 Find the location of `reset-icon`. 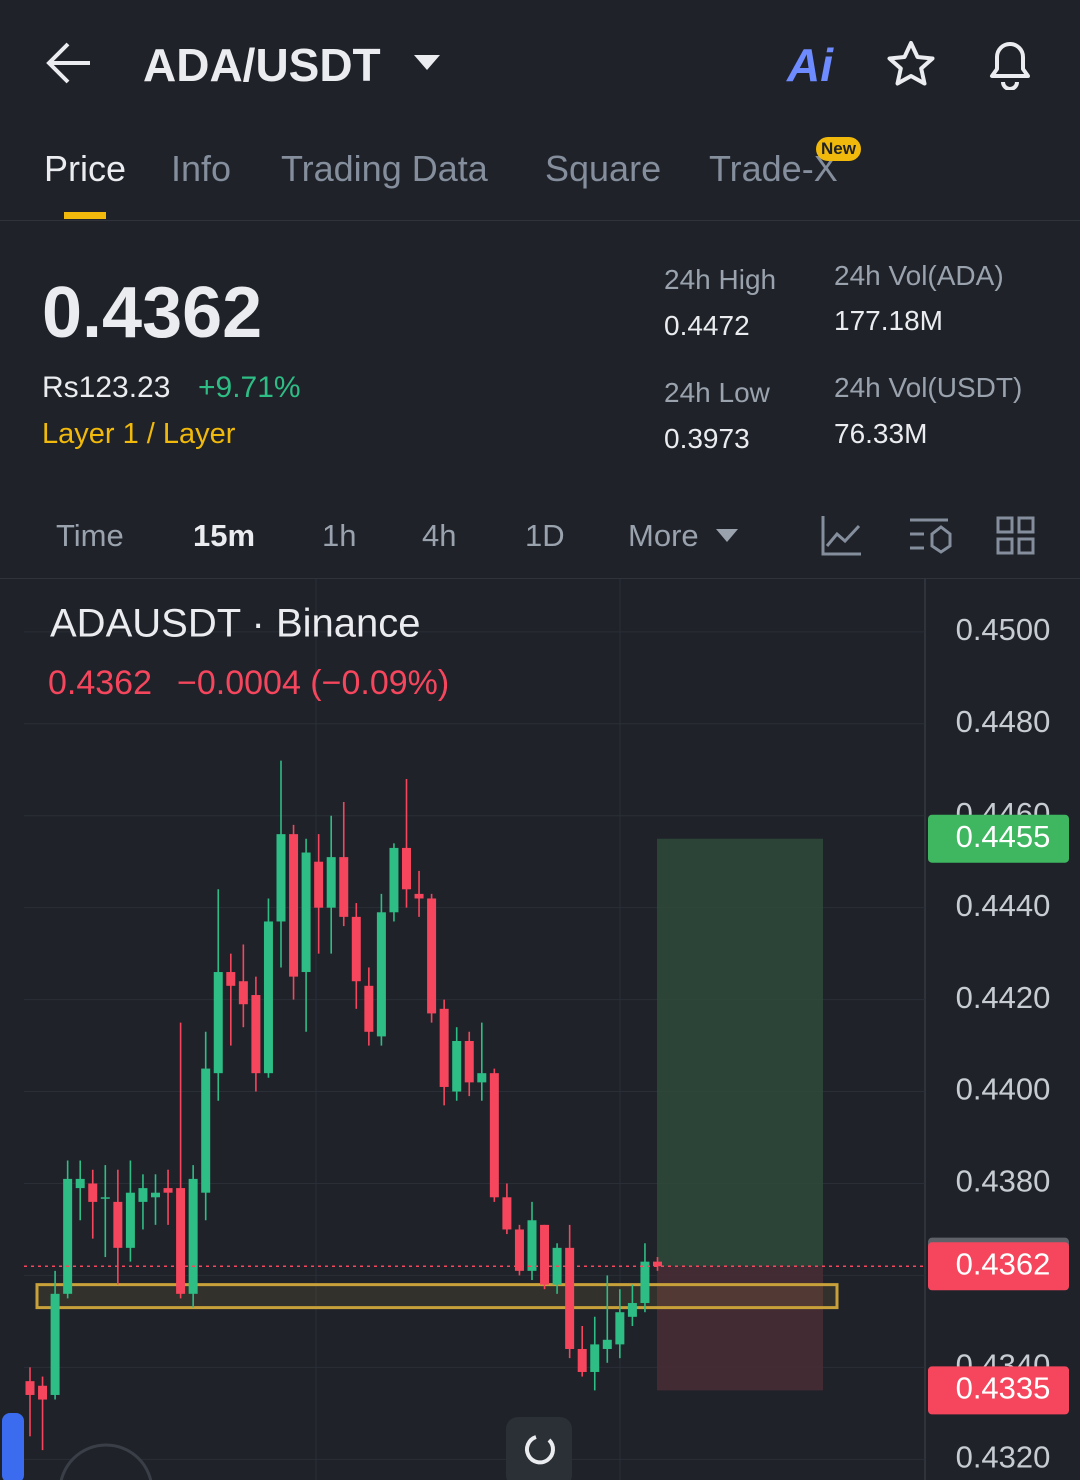

reset-icon is located at coordinates (540, 1450).